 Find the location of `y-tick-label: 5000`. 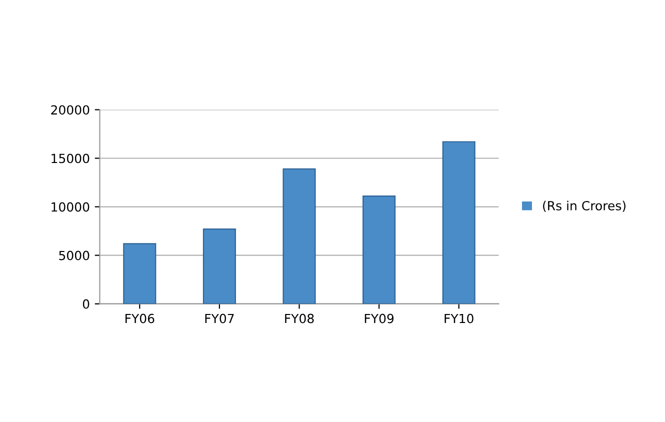

y-tick-label: 5000 is located at coordinates (74, 255).